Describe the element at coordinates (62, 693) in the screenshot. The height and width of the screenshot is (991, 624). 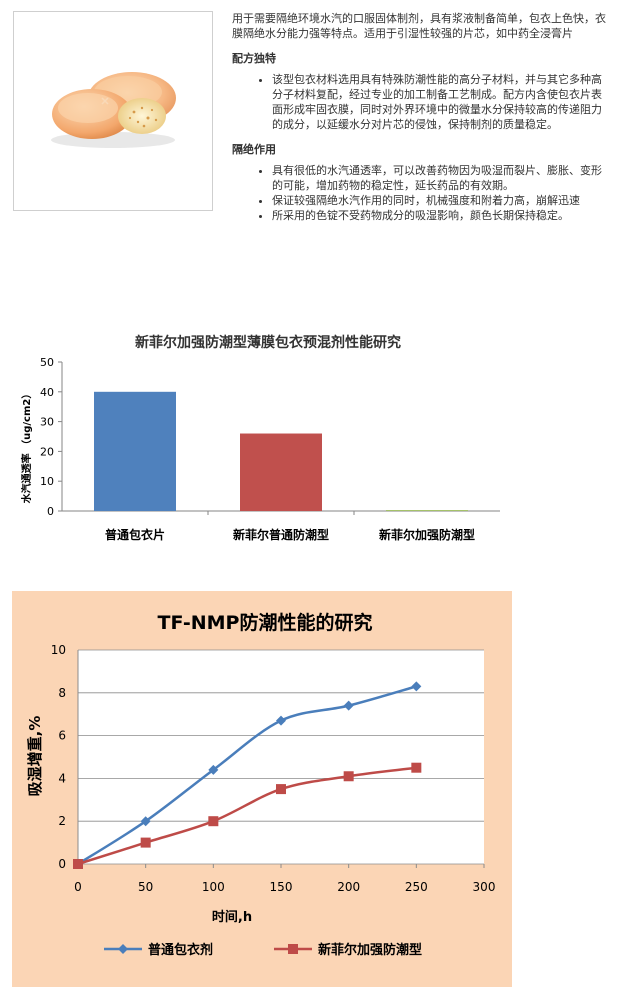
I see `y-tick-label: 8` at that location.